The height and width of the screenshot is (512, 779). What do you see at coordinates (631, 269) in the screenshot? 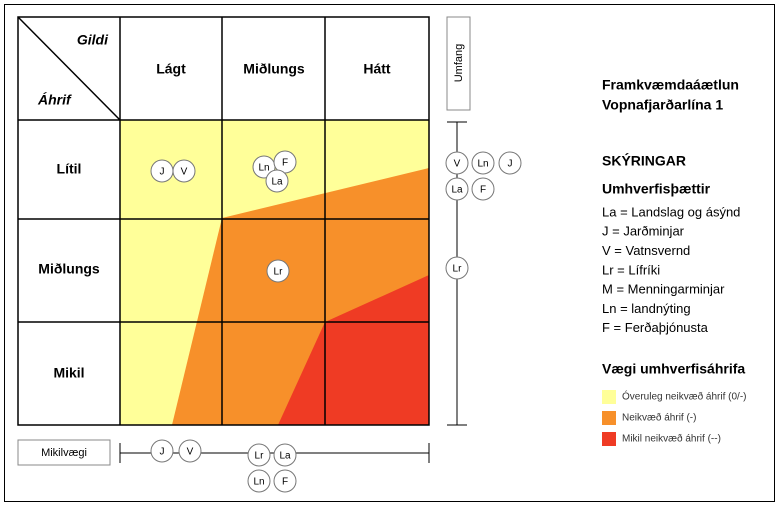
I see `legend-factor: Lr = Lífríki` at bounding box center [631, 269].